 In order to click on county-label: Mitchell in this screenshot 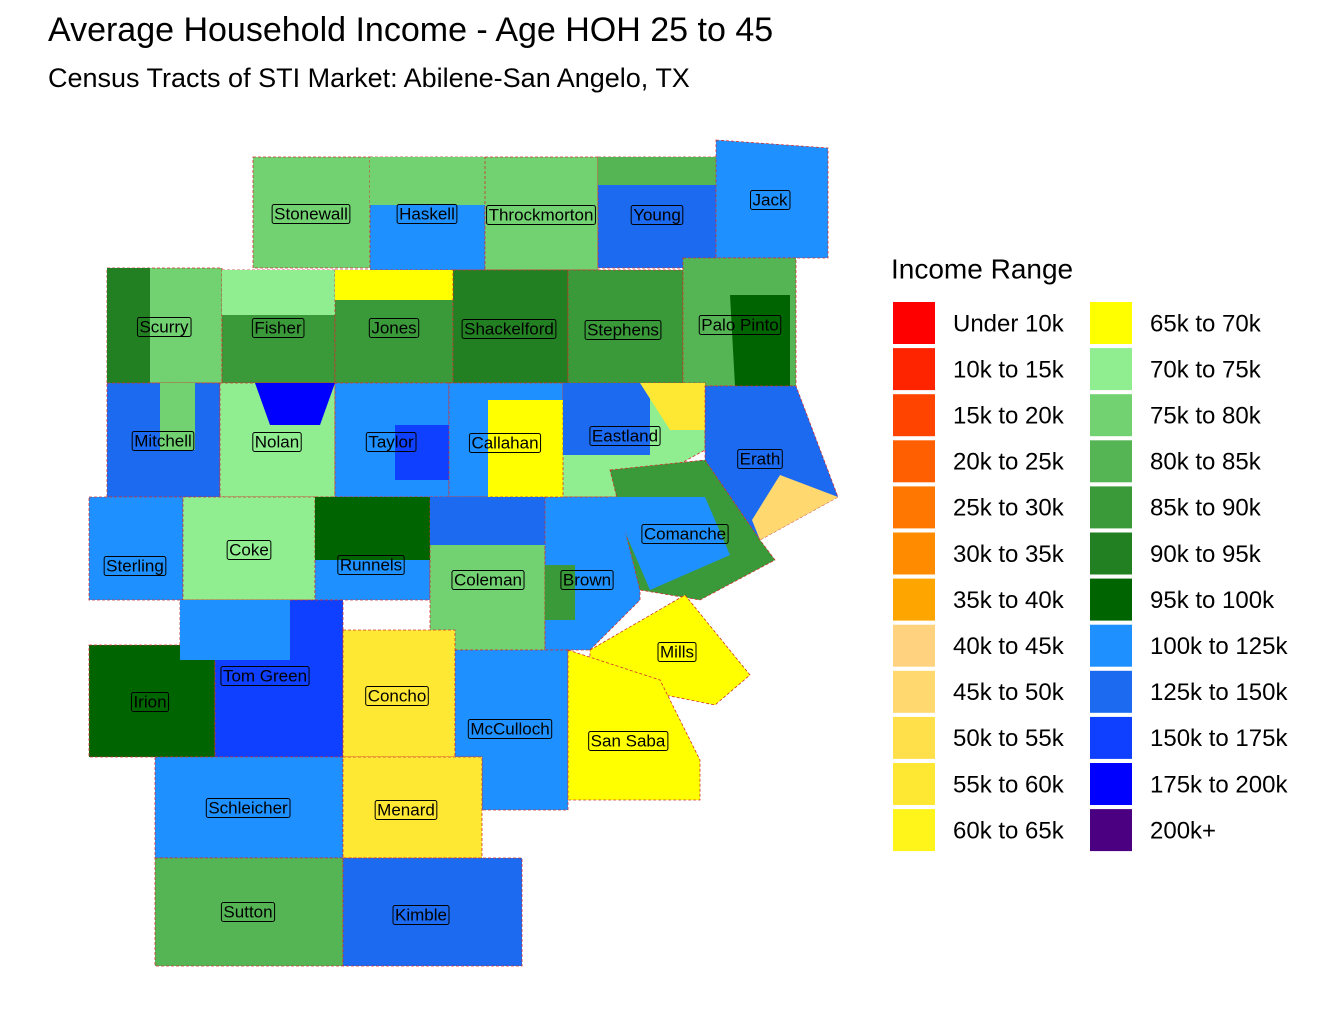, I will do `click(163, 440)`.